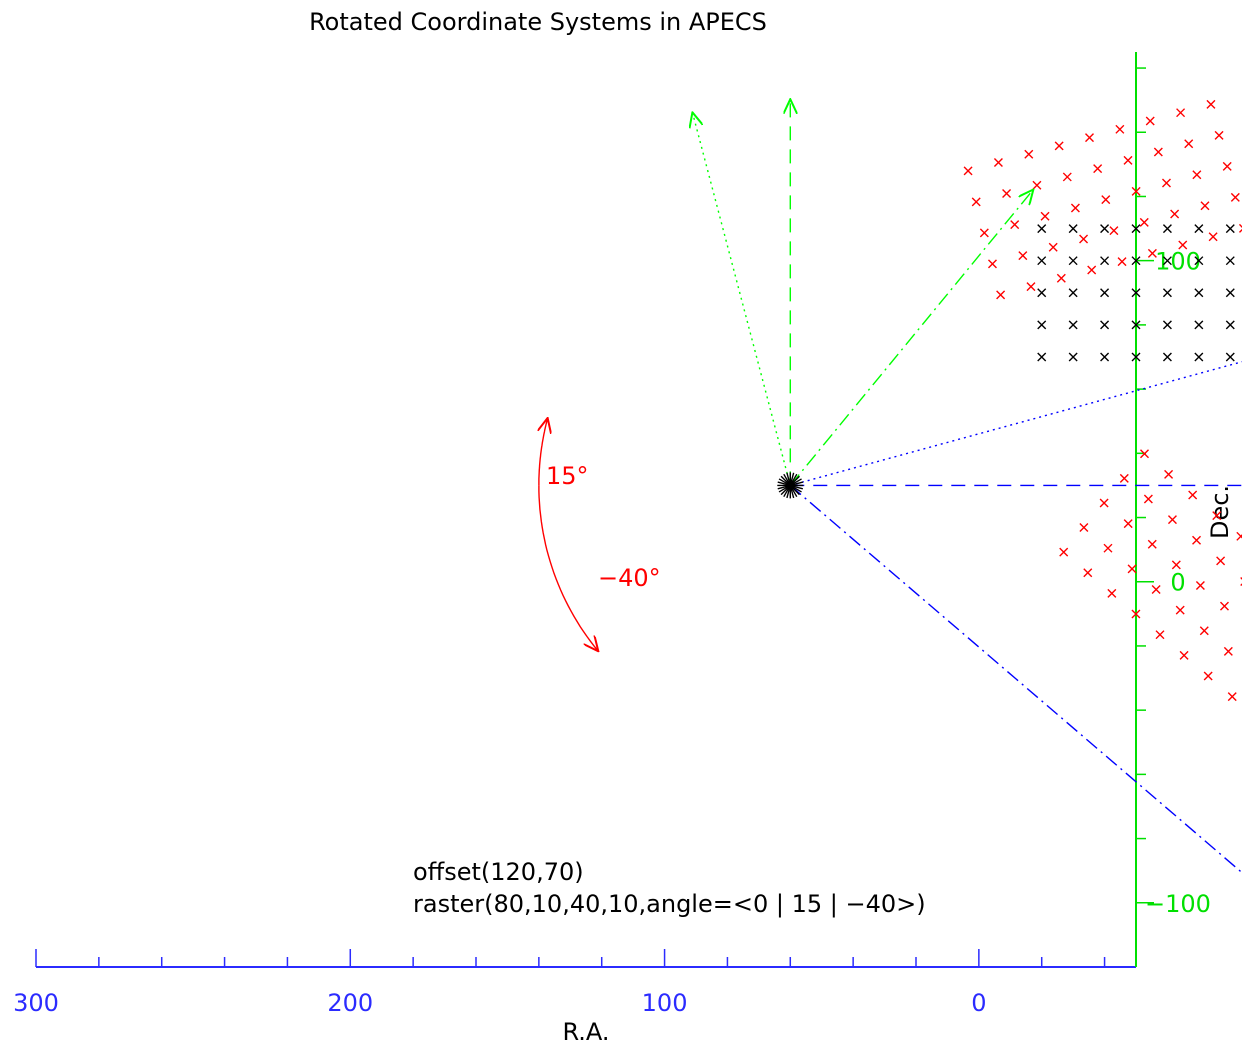 This screenshot has width=1242, height=1045. Describe the element at coordinates (574, 983) in the screenshot. I see `ra-axis: 300 200 100 0` at that location.